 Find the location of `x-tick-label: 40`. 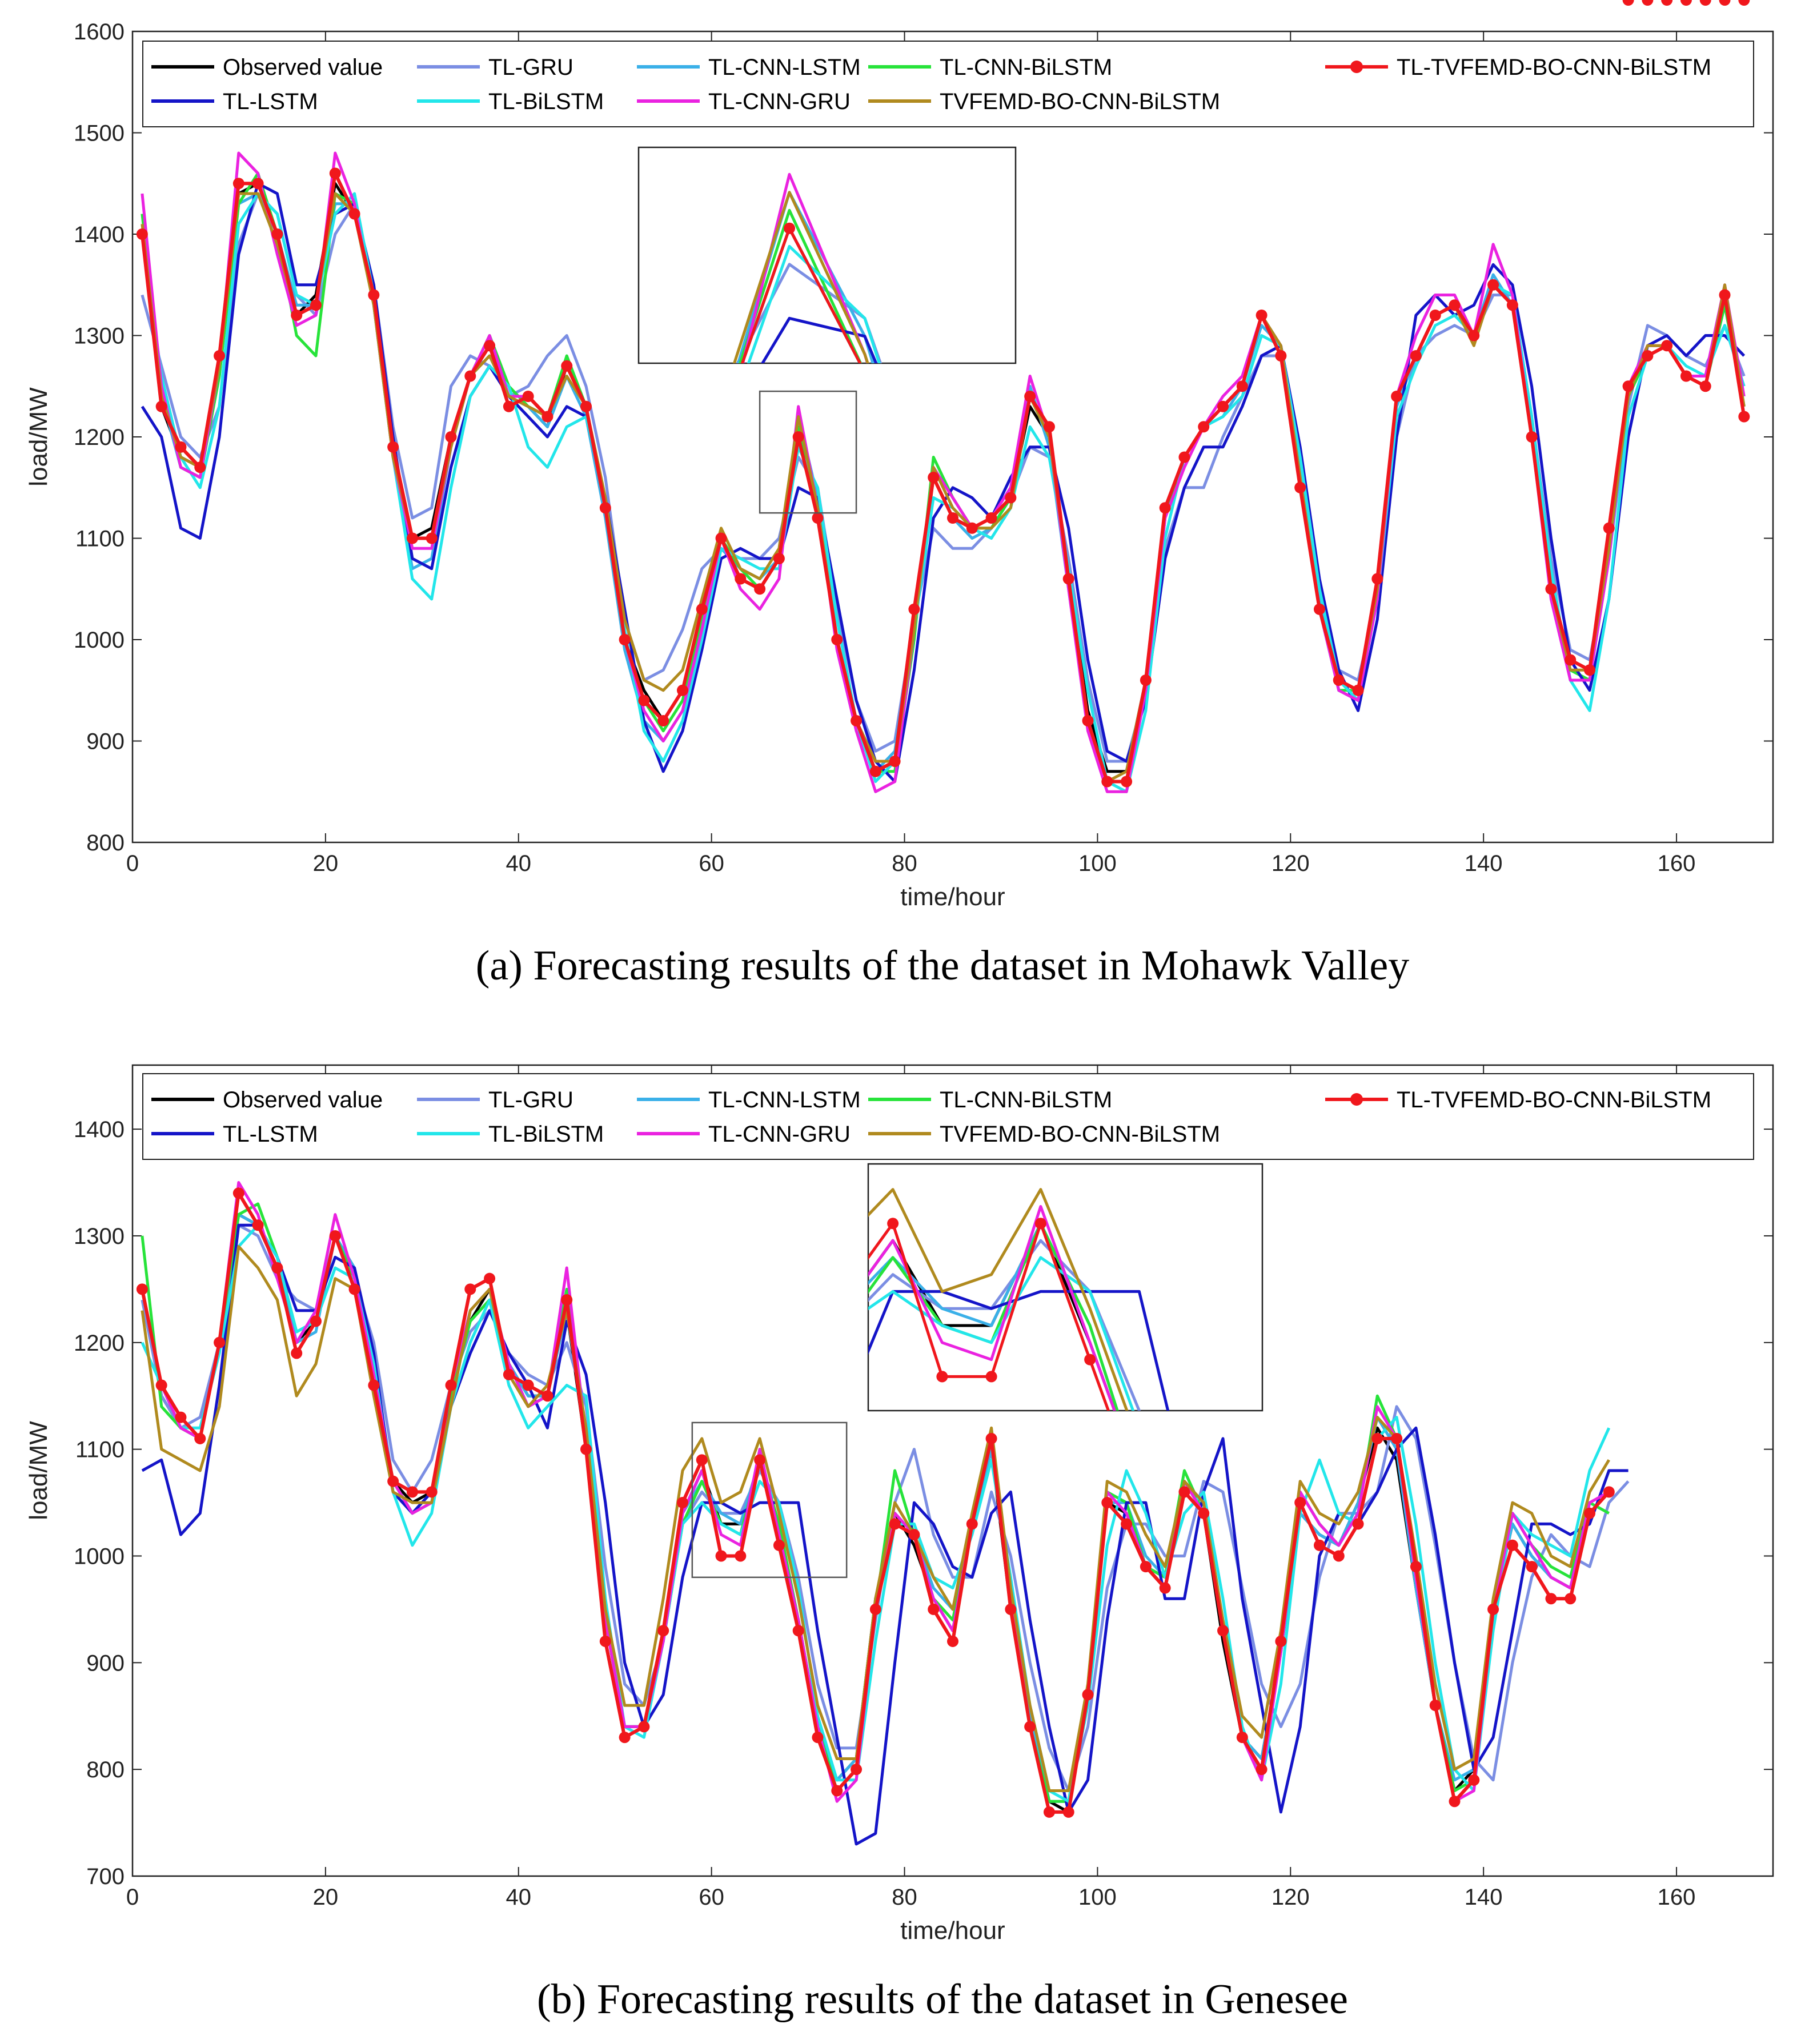

x-tick-label: 40 is located at coordinates (519, 863).